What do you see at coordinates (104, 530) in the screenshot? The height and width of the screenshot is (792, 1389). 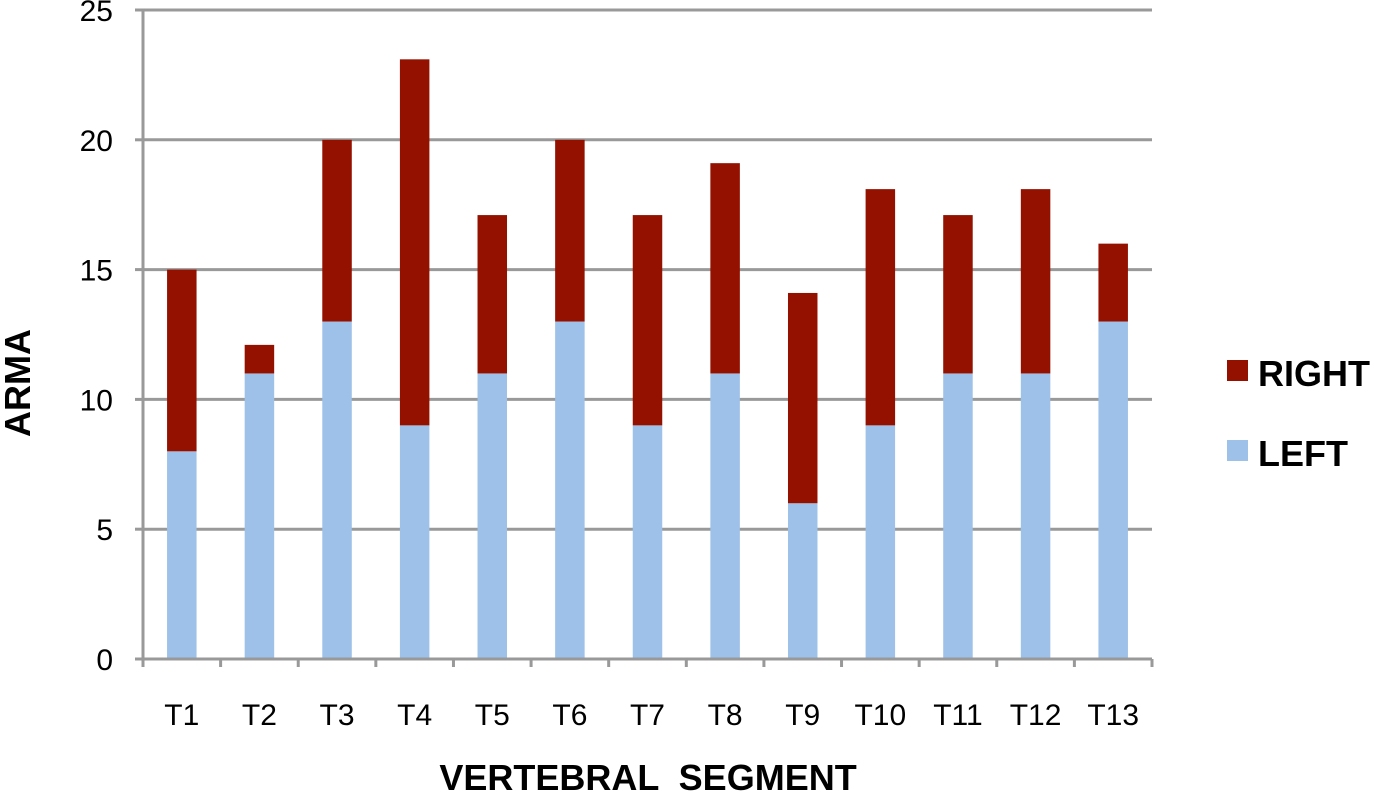 I see `y-tick-label: 5` at bounding box center [104, 530].